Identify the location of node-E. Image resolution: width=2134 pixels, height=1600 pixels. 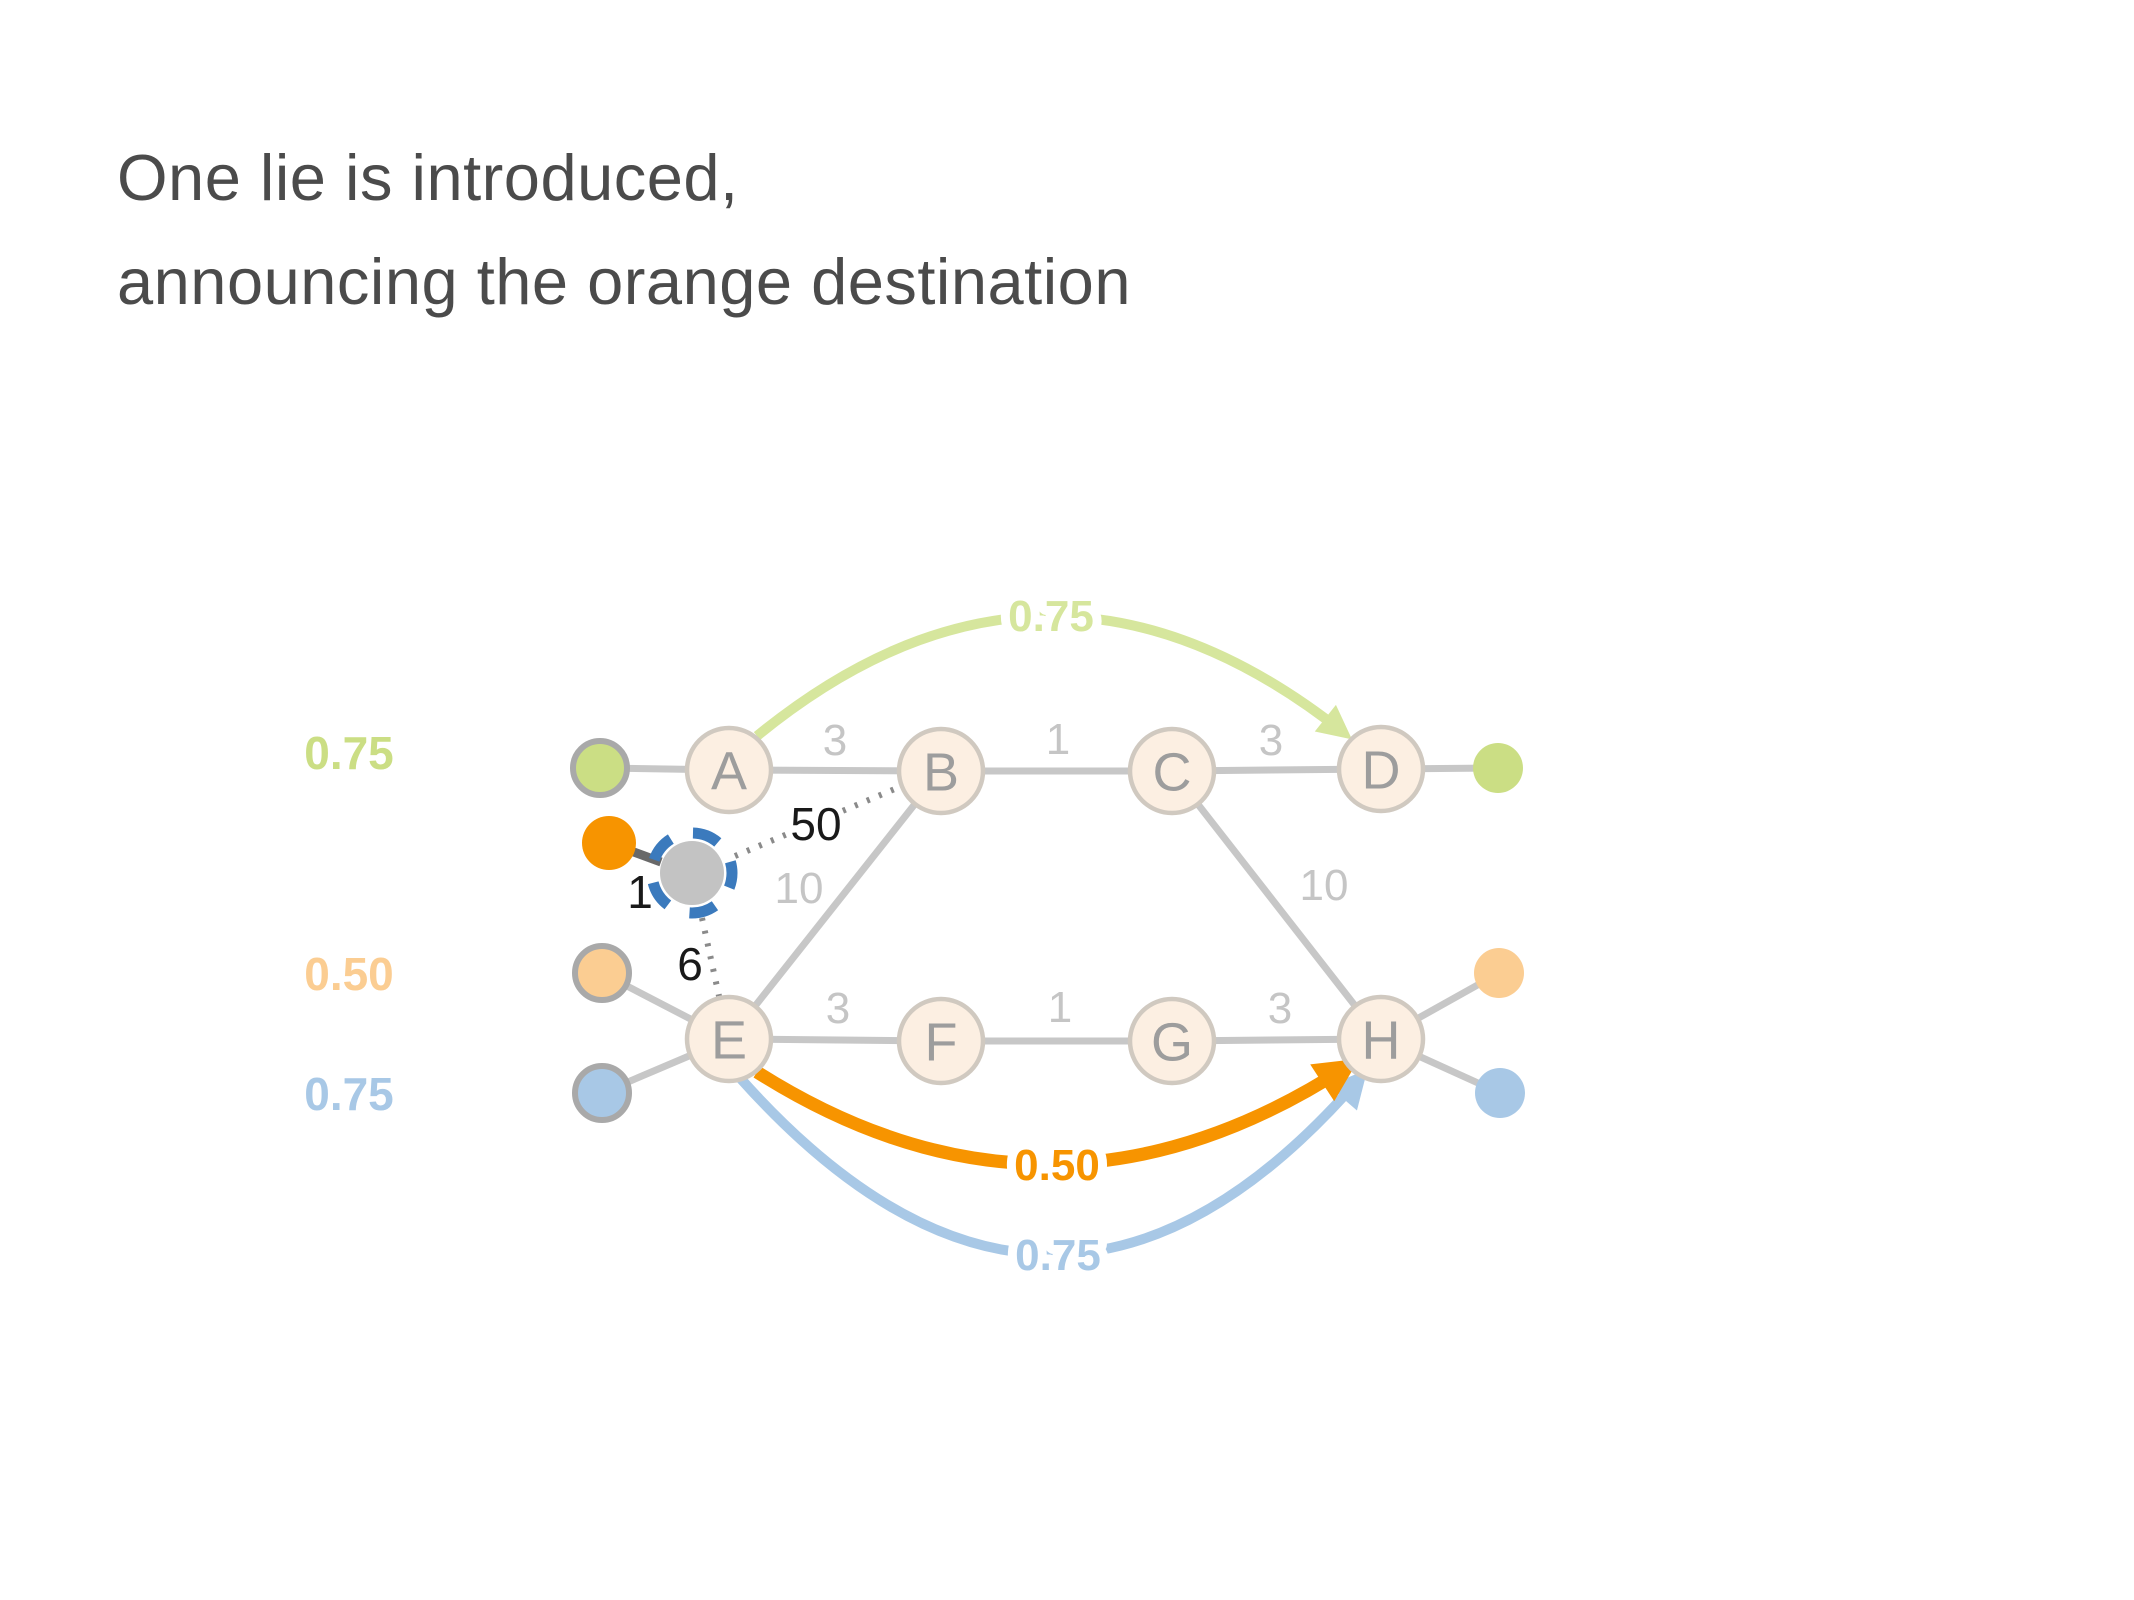
(729, 1039).